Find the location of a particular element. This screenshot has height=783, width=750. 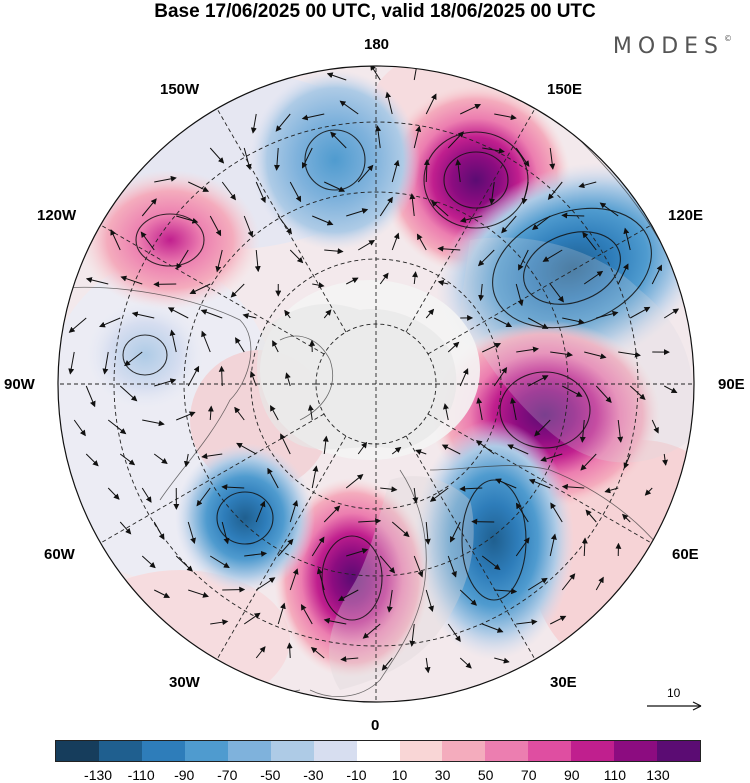

colorbar-tick-label: -110 is located at coordinates (141, 775).